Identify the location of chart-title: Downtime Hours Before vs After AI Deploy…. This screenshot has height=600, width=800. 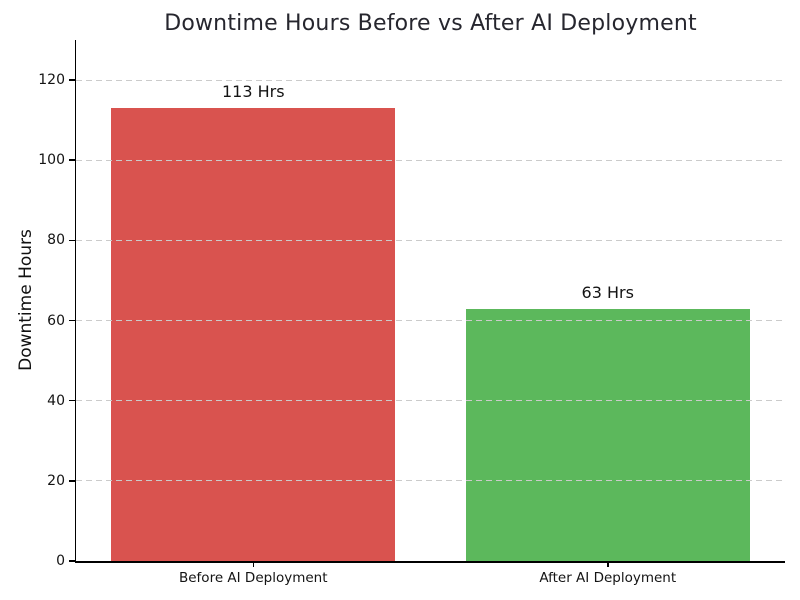
(430, 23).